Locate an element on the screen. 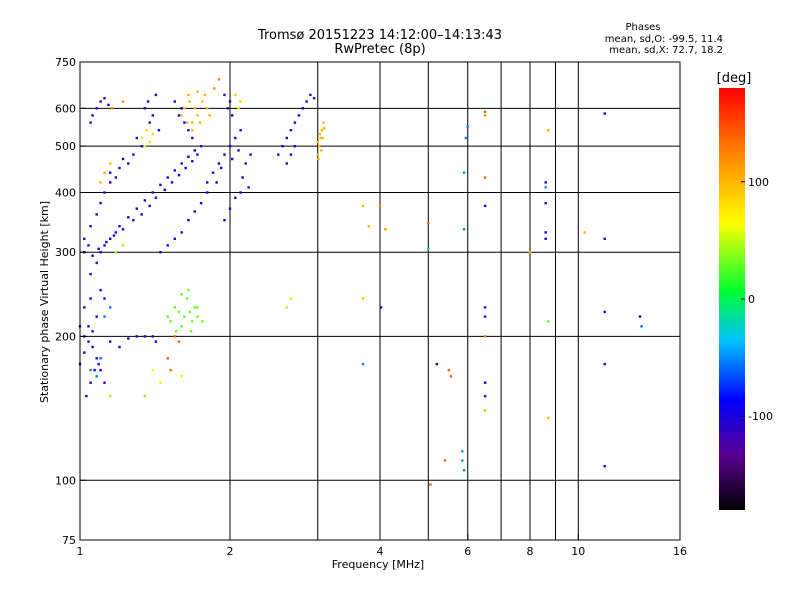  x-tick-label: 8 is located at coordinates (530, 551).